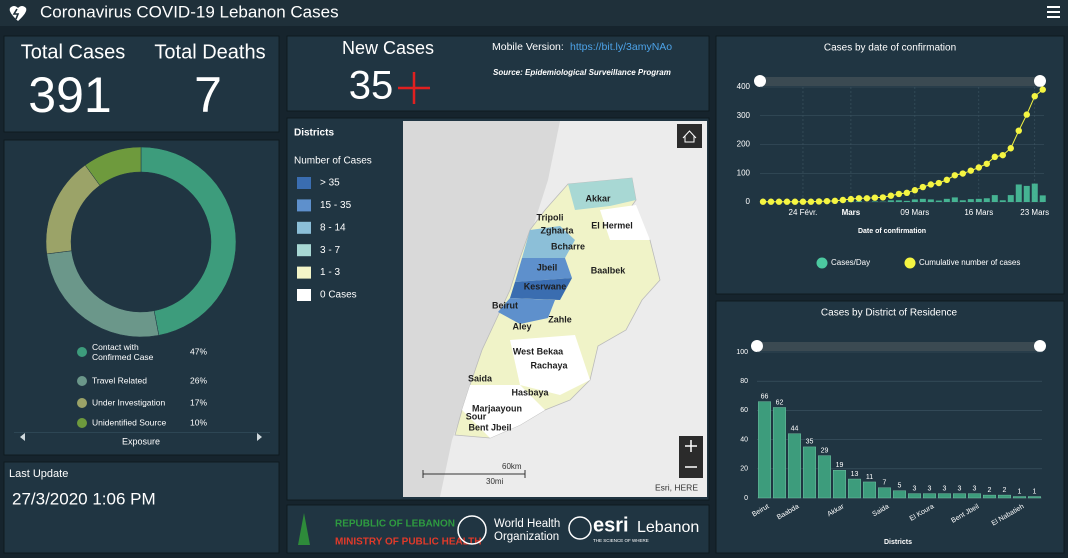 The width and height of the screenshot is (1068, 558). What do you see at coordinates (129, 422) in the screenshot?
I see `legend-label: Unidentified Source` at bounding box center [129, 422].